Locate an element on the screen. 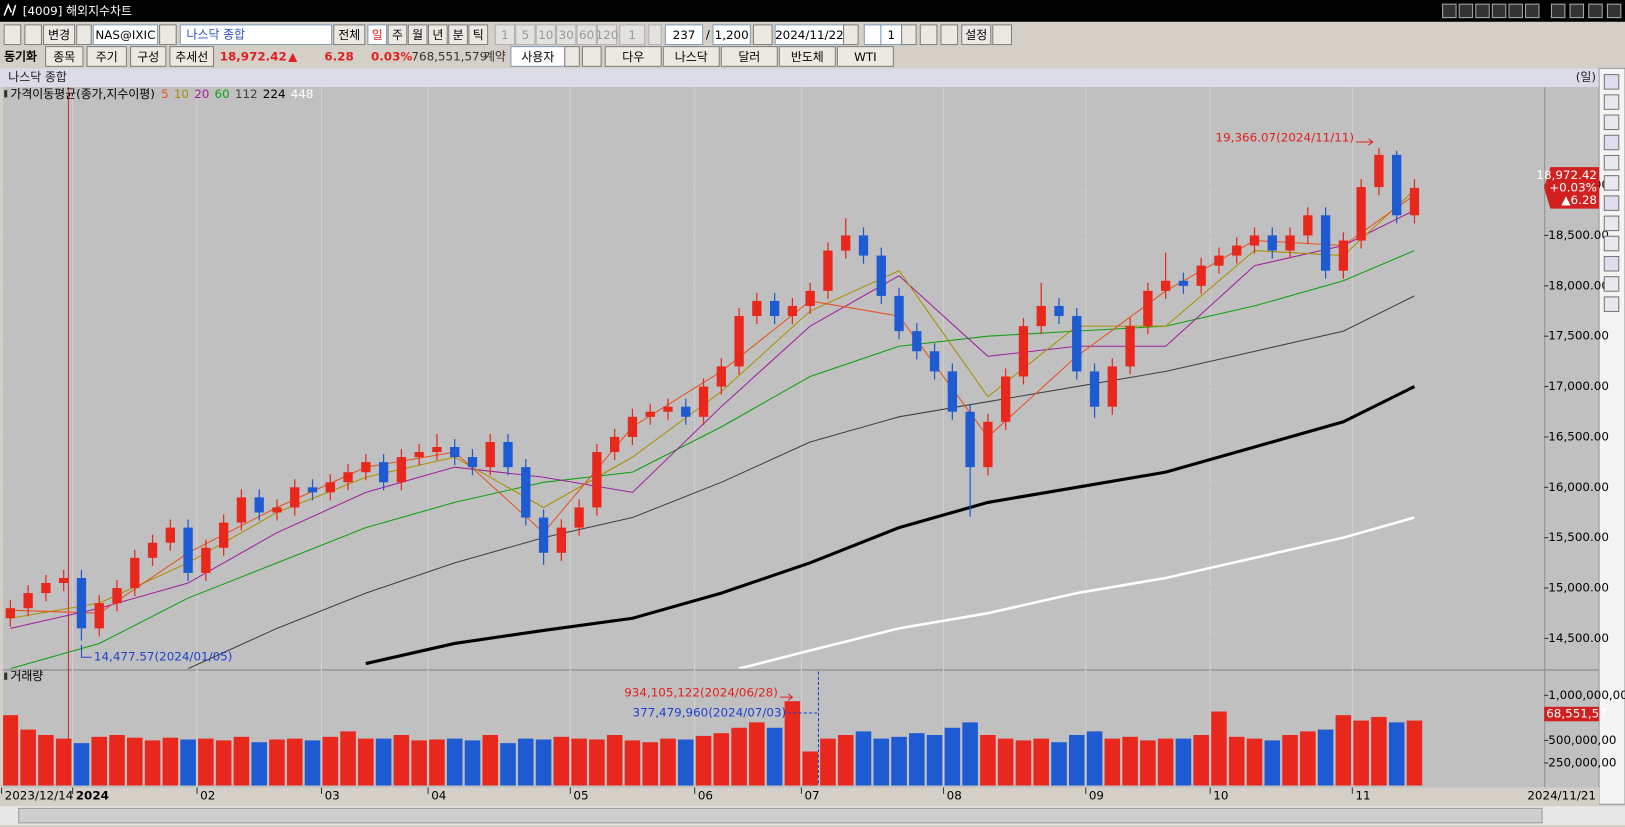 The width and height of the screenshot is (1625, 827). save-button is located at coordinates (949, 35).